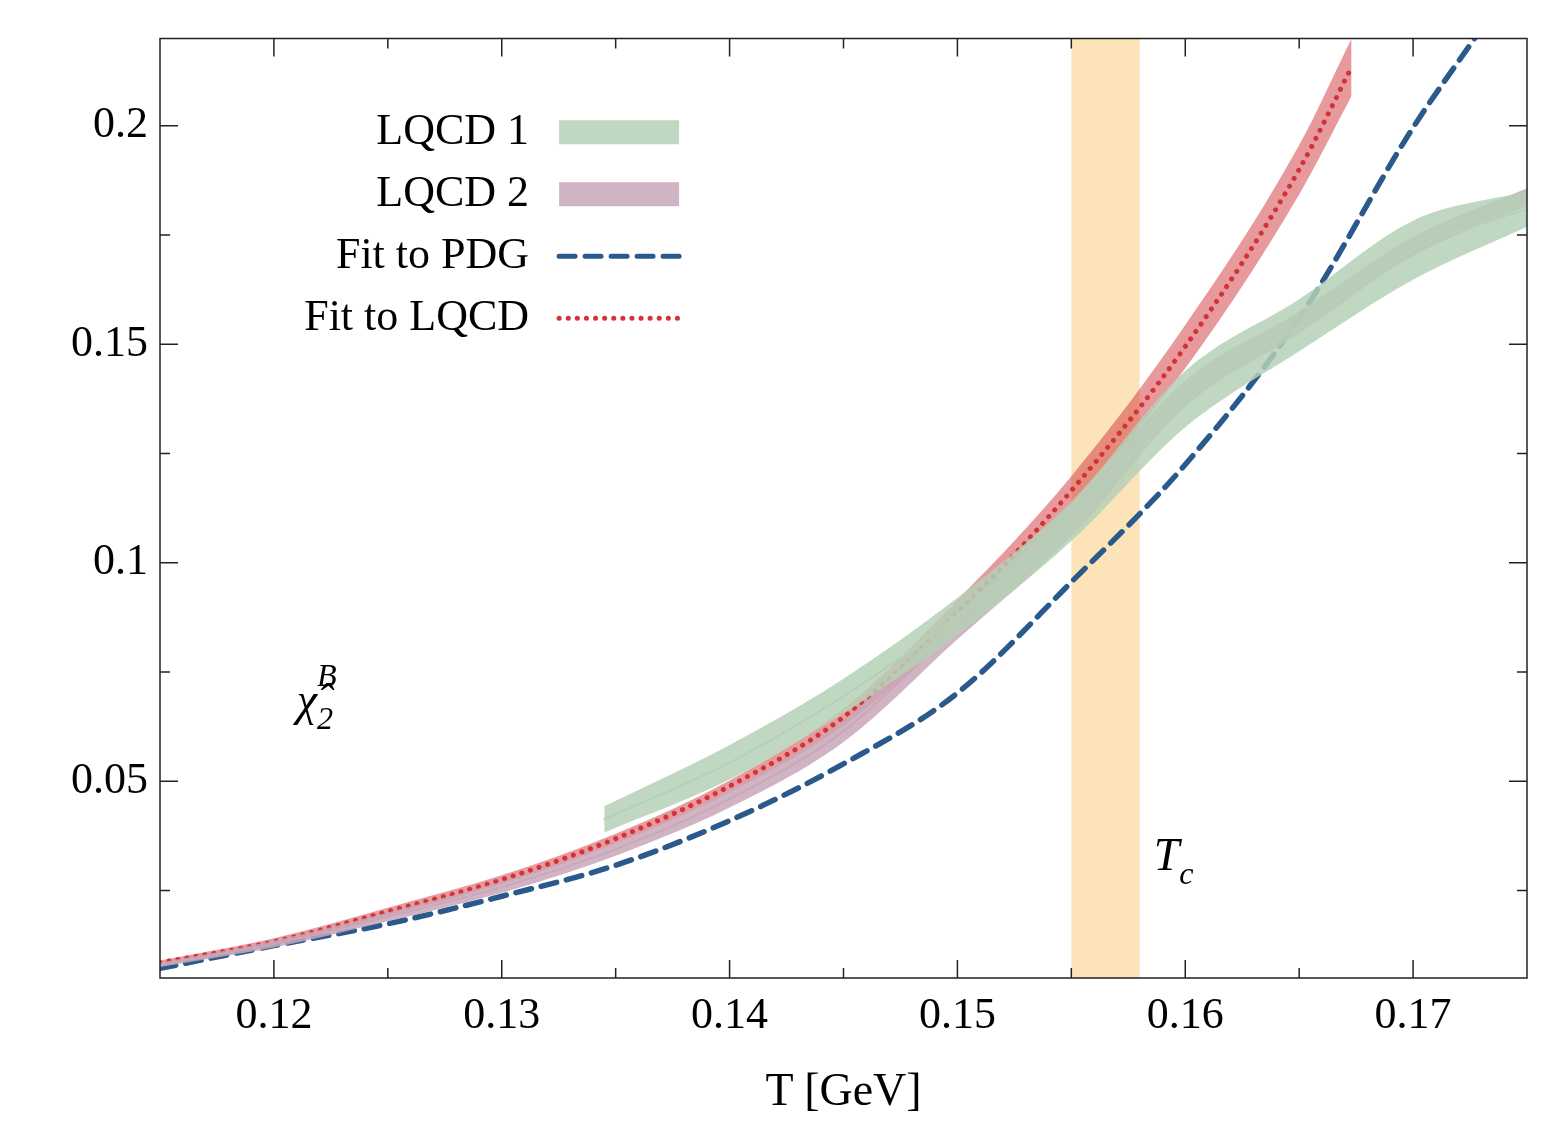 This screenshot has width=1552, height=1121. What do you see at coordinates (843, 1090) in the screenshot?
I see `x-axis-title: T [GeV]` at bounding box center [843, 1090].